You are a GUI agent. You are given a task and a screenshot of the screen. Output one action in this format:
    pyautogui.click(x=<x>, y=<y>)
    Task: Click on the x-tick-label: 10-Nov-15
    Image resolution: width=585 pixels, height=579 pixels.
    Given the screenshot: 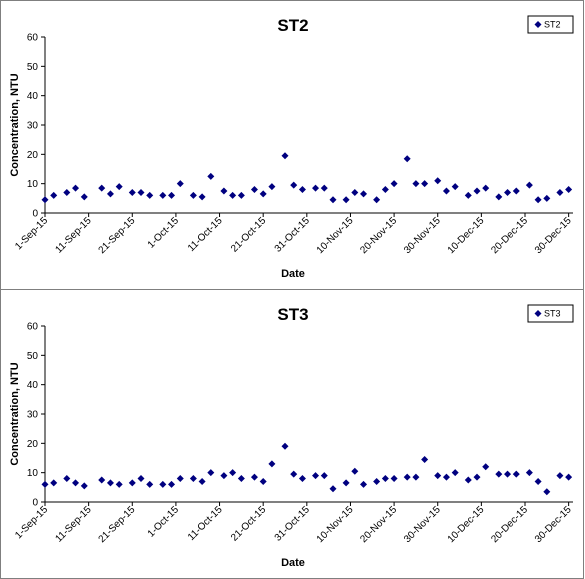 What is the action you would take?
    pyautogui.click(x=335, y=524)
    